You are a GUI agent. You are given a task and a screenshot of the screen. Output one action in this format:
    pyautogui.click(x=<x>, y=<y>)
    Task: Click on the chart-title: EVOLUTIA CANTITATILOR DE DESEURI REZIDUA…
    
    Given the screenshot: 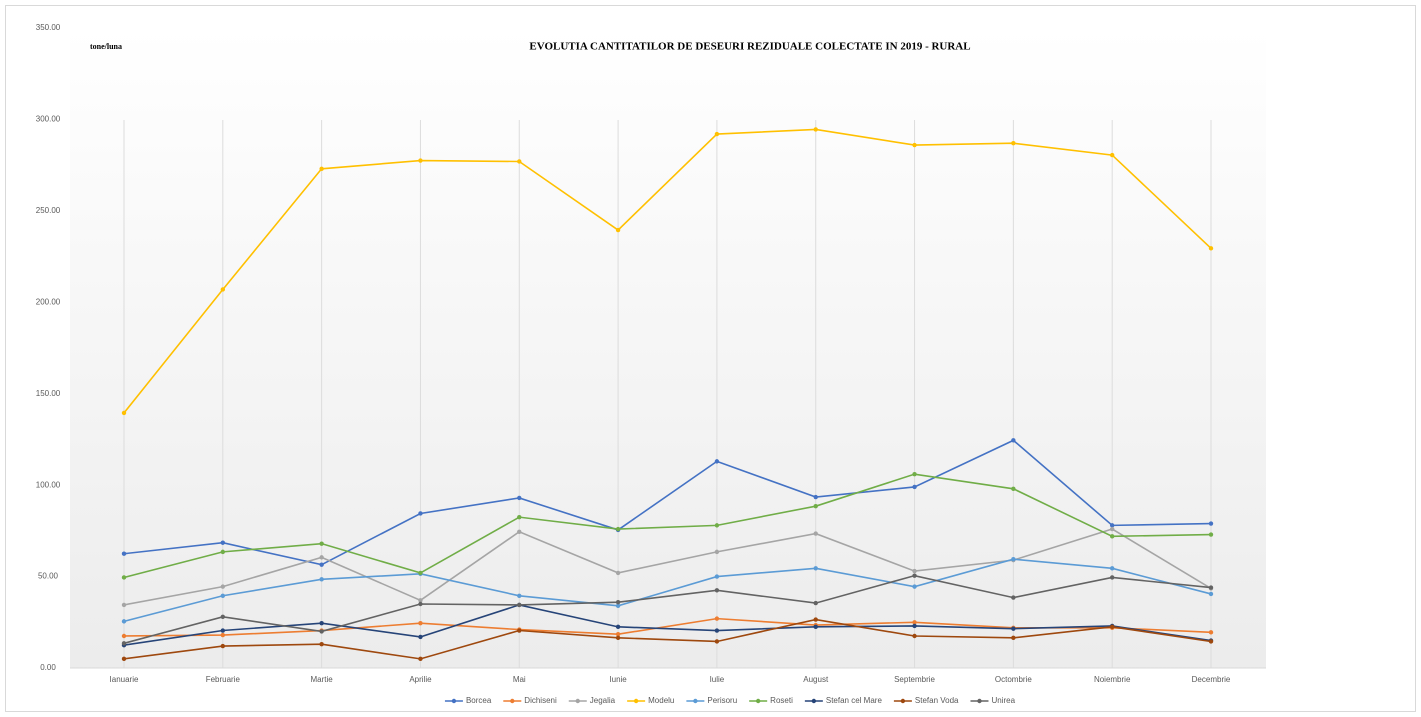 What is the action you would take?
    pyautogui.click(x=749, y=47)
    